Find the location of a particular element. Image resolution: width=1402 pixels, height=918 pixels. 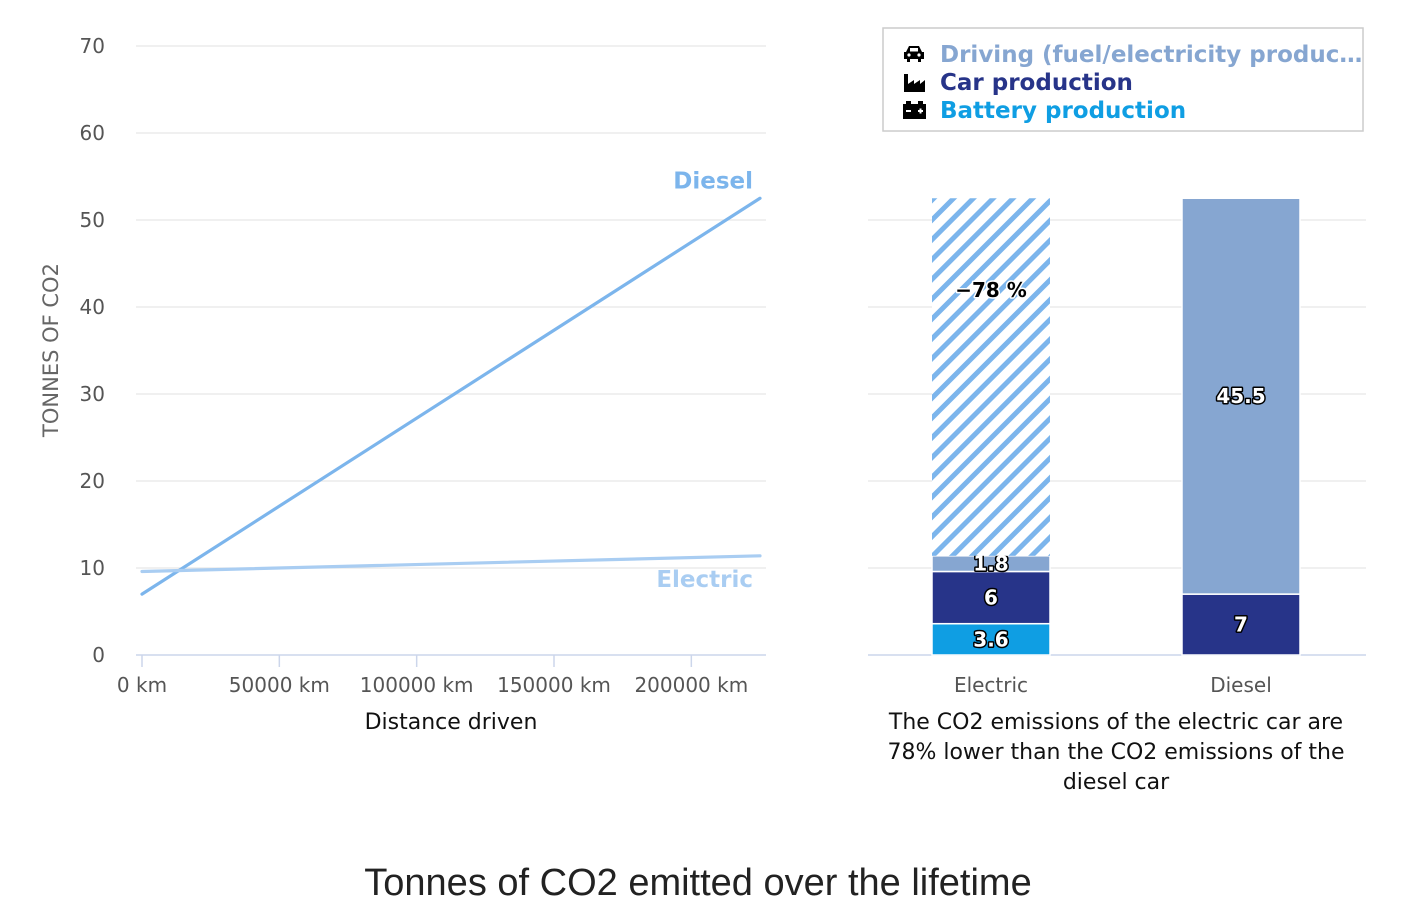

left-x-tick-label: 200000 km is located at coordinates (691, 685).